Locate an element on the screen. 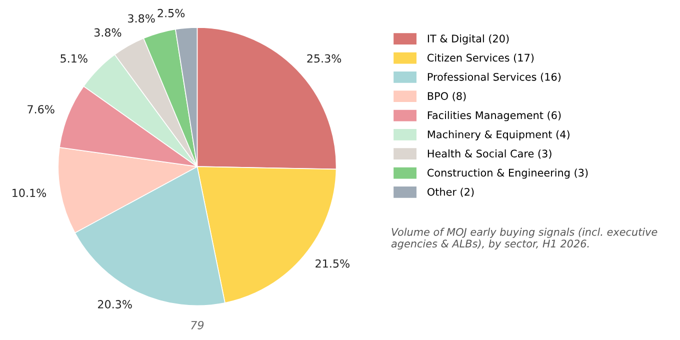 The image size is (680, 340). legend-label: Facilities Management (6) is located at coordinates (494, 116).